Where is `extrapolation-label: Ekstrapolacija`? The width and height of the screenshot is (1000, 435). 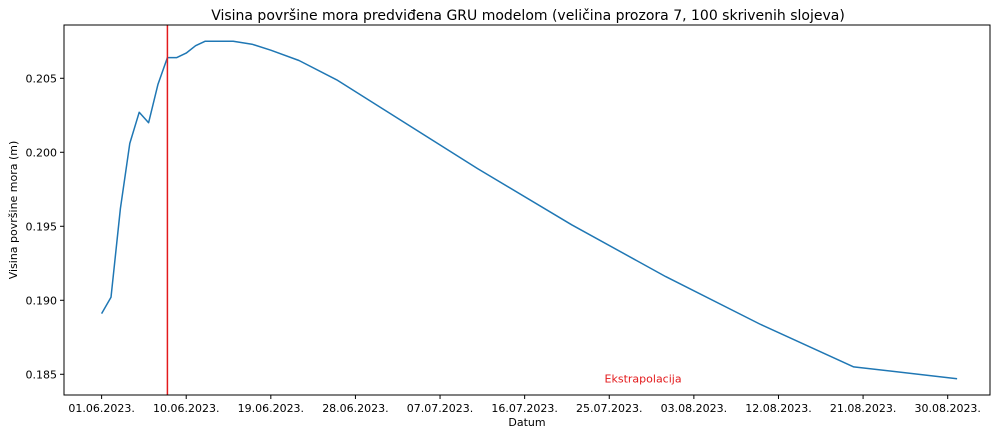
extrapolation-label: Ekstrapolacija is located at coordinates (643, 379).